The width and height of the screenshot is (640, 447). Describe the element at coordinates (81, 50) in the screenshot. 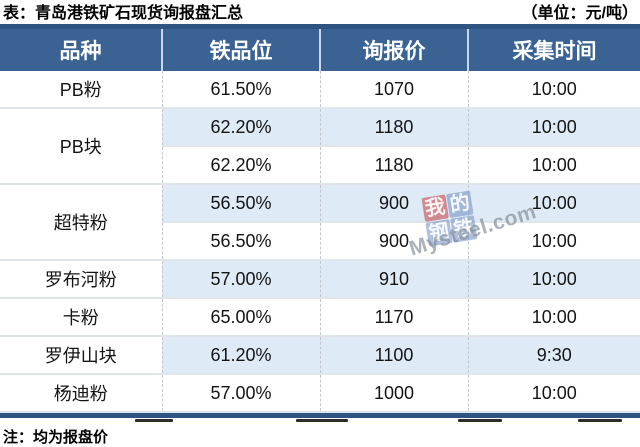

I see `col-header-variety: 品种` at that location.